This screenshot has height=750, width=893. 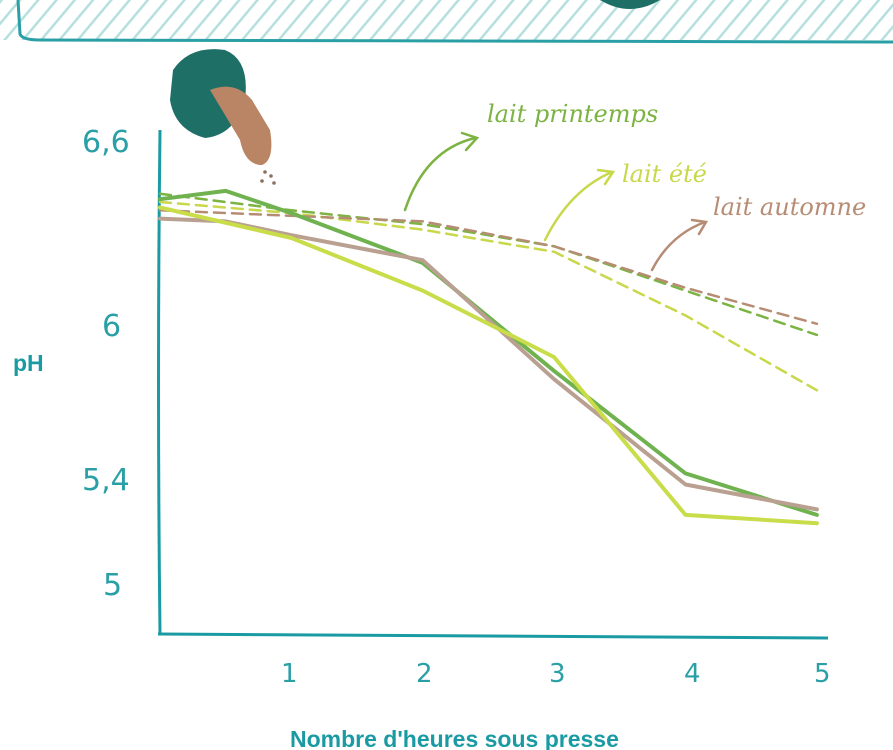 What do you see at coordinates (289, 674) in the screenshot?
I see `x-tick-label: 1` at bounding box center [289, 674].